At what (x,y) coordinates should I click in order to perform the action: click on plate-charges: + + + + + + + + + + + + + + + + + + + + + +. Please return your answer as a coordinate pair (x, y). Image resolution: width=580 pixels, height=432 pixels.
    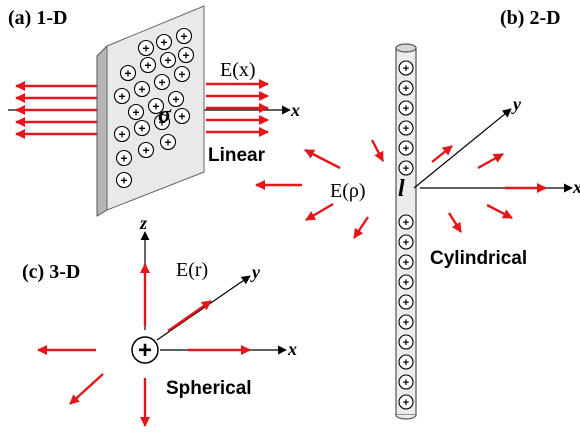
    Looking at the image, I should click on (154, 108).